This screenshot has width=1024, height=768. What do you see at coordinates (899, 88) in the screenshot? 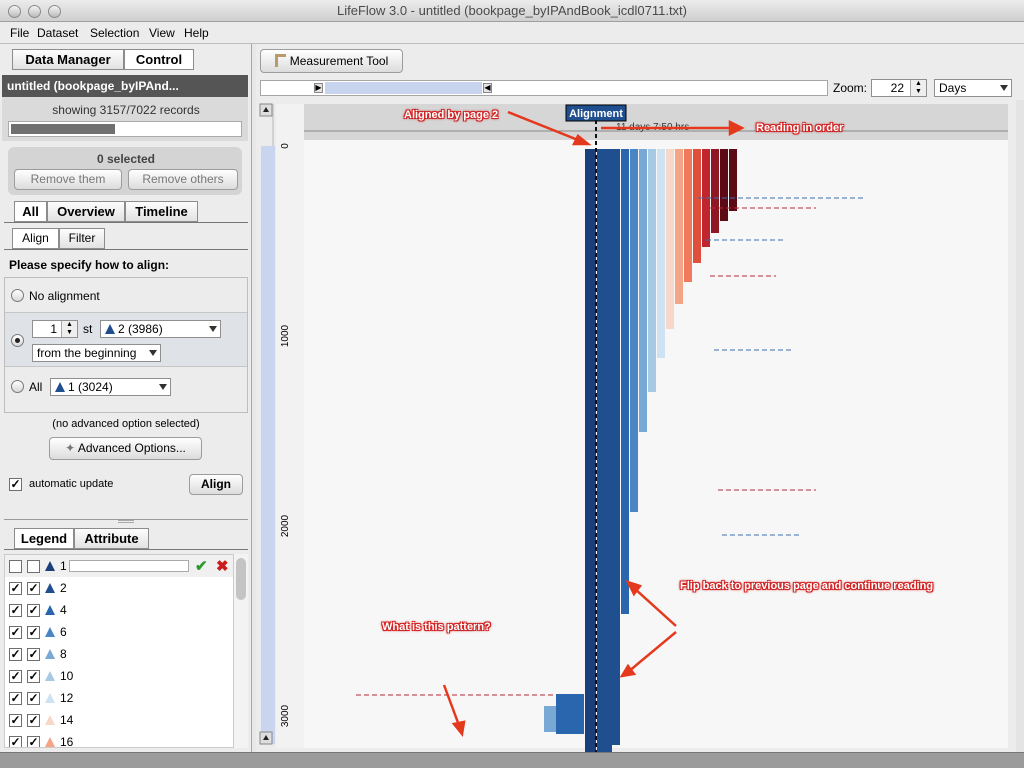
I see `zoom-stepper: 22 ▲ ▼` at bounding box center [899, 88].